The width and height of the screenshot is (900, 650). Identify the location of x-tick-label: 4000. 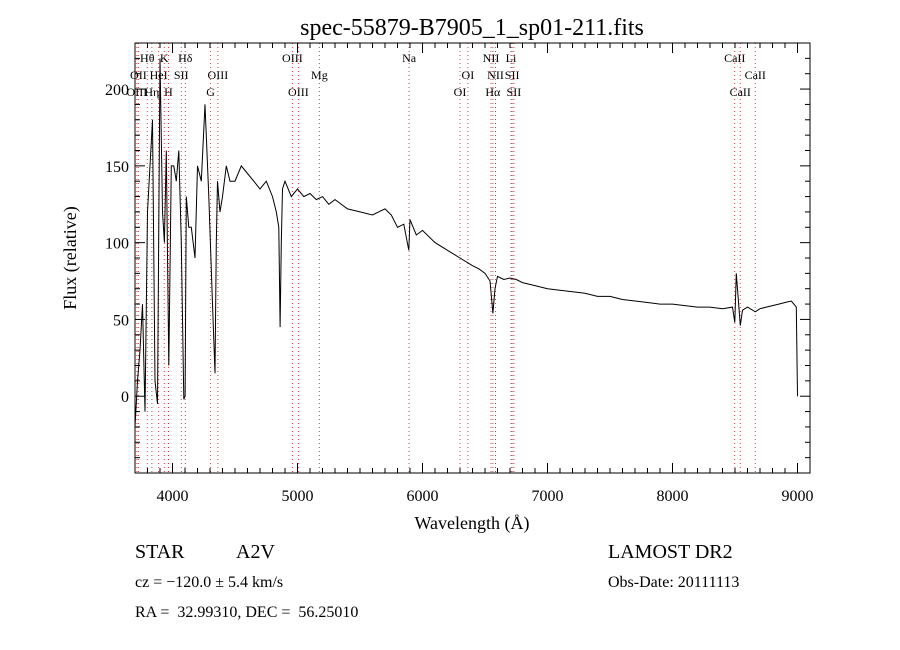
(173, 496).